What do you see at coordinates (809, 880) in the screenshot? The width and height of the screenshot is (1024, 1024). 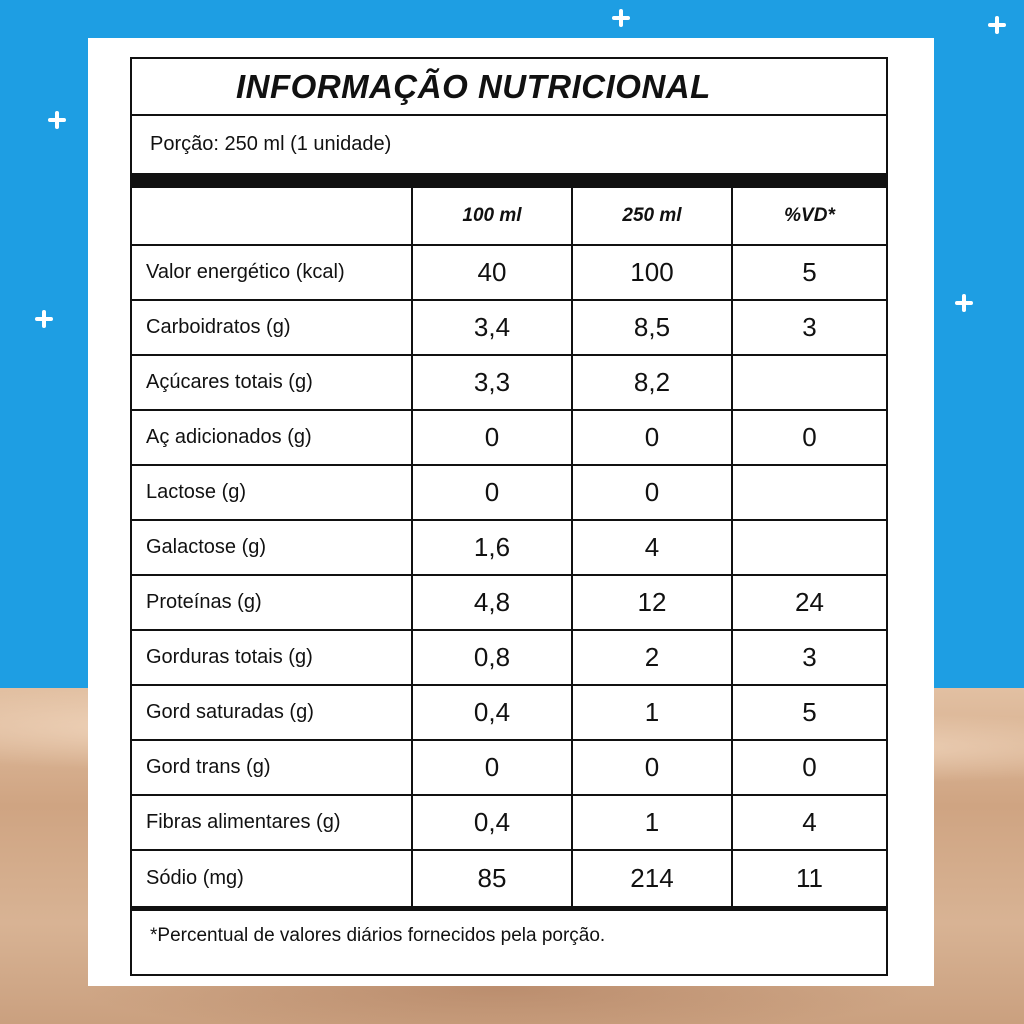 I see `value-vd: 11` at bounding box center [809, 880].